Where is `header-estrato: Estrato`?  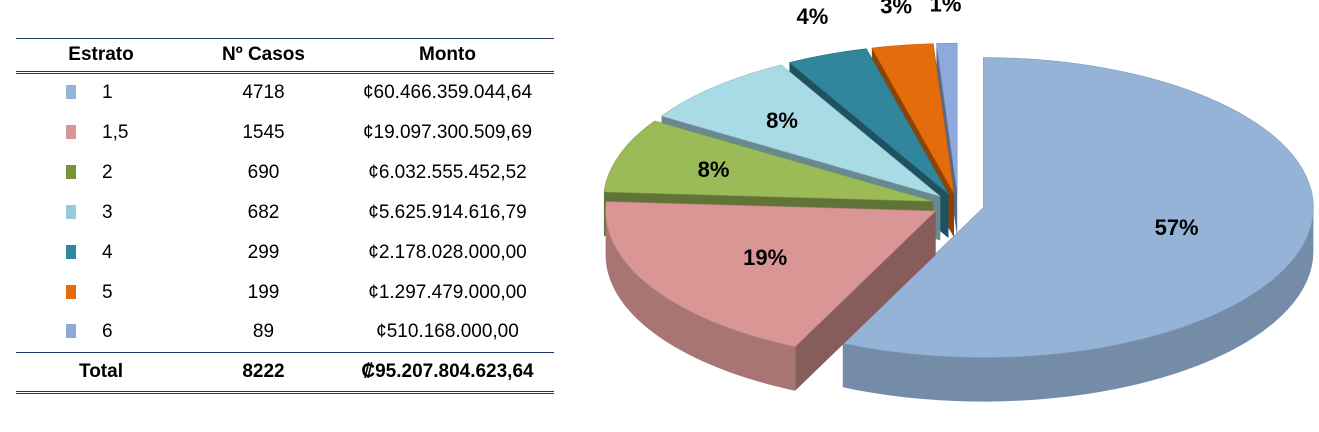
header-estrato: Estrato is located at coordinates (101, 54).